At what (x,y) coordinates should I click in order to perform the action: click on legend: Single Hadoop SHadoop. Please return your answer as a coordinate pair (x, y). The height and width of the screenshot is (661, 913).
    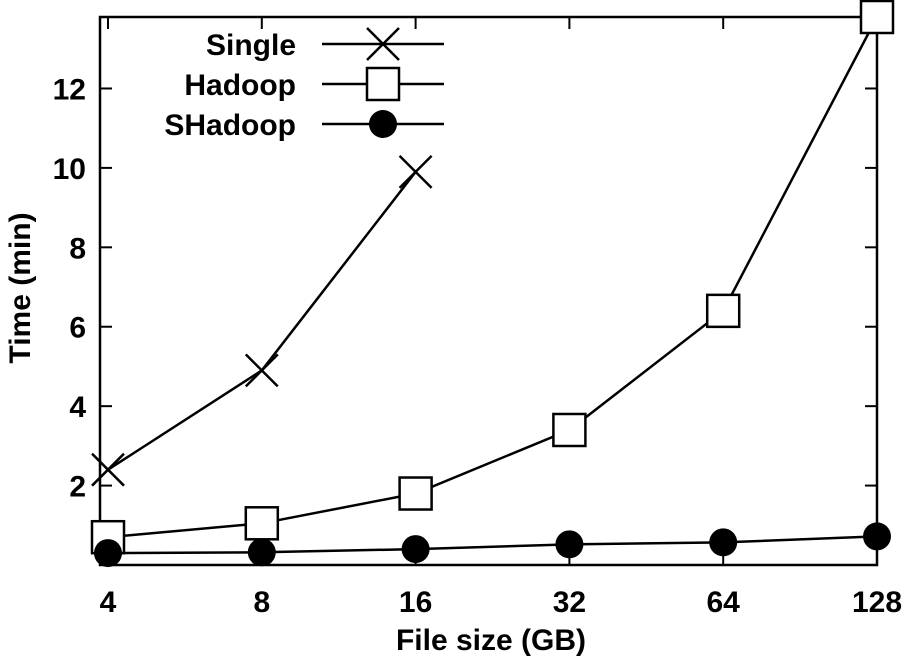
    Looking at the image, I should click on (304, 84).